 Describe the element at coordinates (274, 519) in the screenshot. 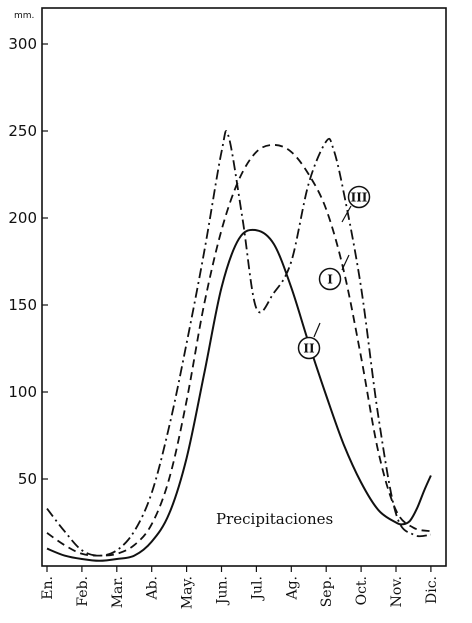

I see `chart-annotation: Precipitaciones` at that location.